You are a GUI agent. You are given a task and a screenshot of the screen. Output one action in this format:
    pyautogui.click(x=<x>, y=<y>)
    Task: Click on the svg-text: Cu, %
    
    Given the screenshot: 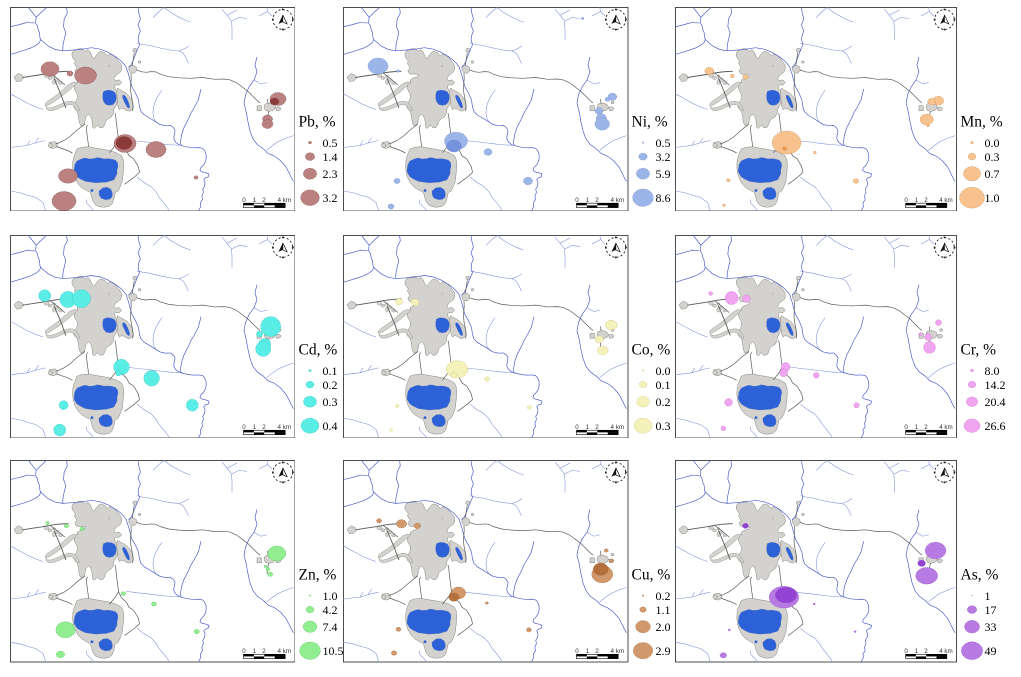 What is the action you would take?
    pyautogui.click(x=651, y=575)
    